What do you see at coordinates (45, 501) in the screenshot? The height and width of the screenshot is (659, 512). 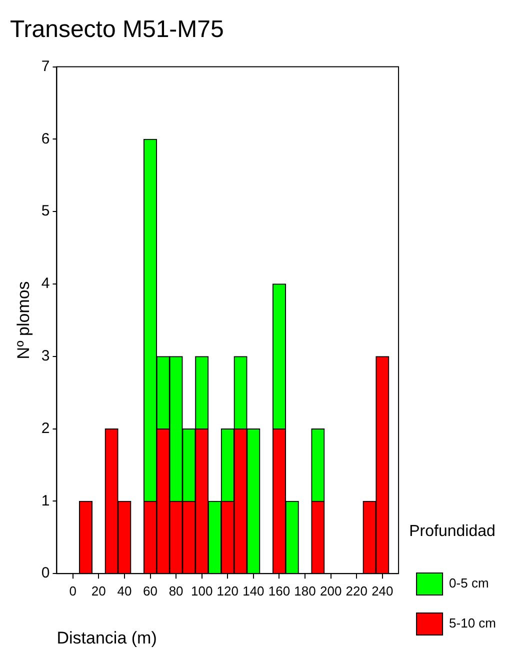 I see `y-tick-label: 1` at bounding box center [45, 501].